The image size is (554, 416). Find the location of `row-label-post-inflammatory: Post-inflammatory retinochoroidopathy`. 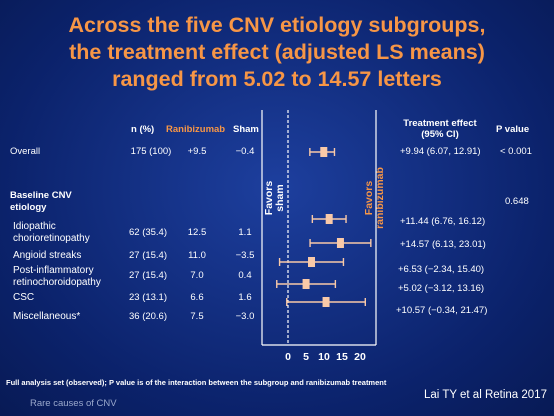

row-label-post-inflammatory: Post-inflammatory retinochoroidopathy is located at coordinates (57, 276).